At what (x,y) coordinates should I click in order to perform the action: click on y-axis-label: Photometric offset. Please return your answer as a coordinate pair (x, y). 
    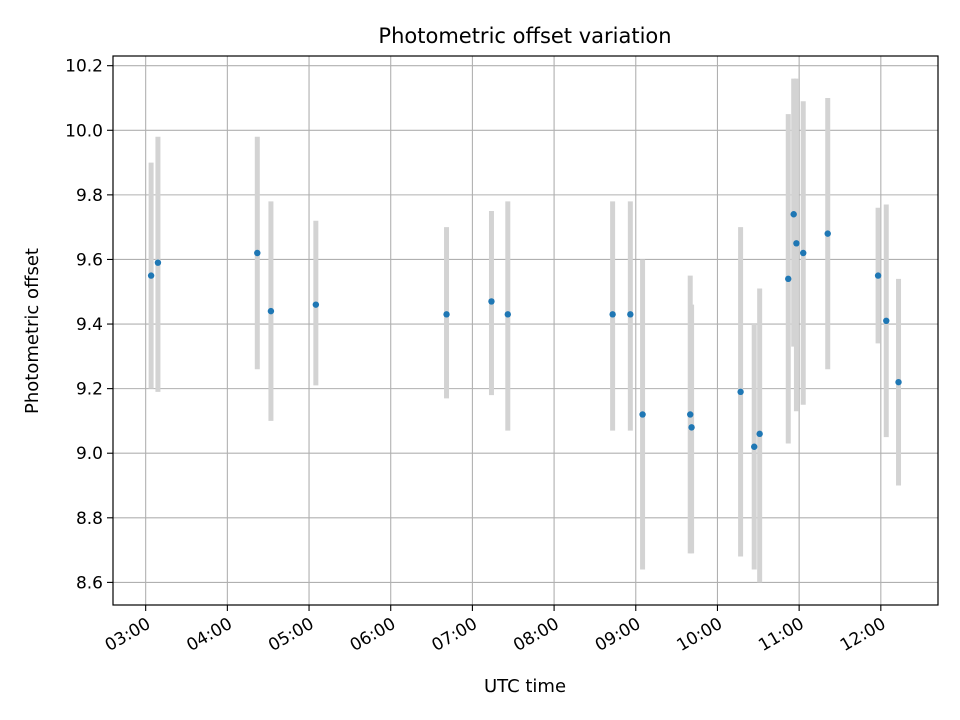
    Looking at the image, I should click on (32, 331).